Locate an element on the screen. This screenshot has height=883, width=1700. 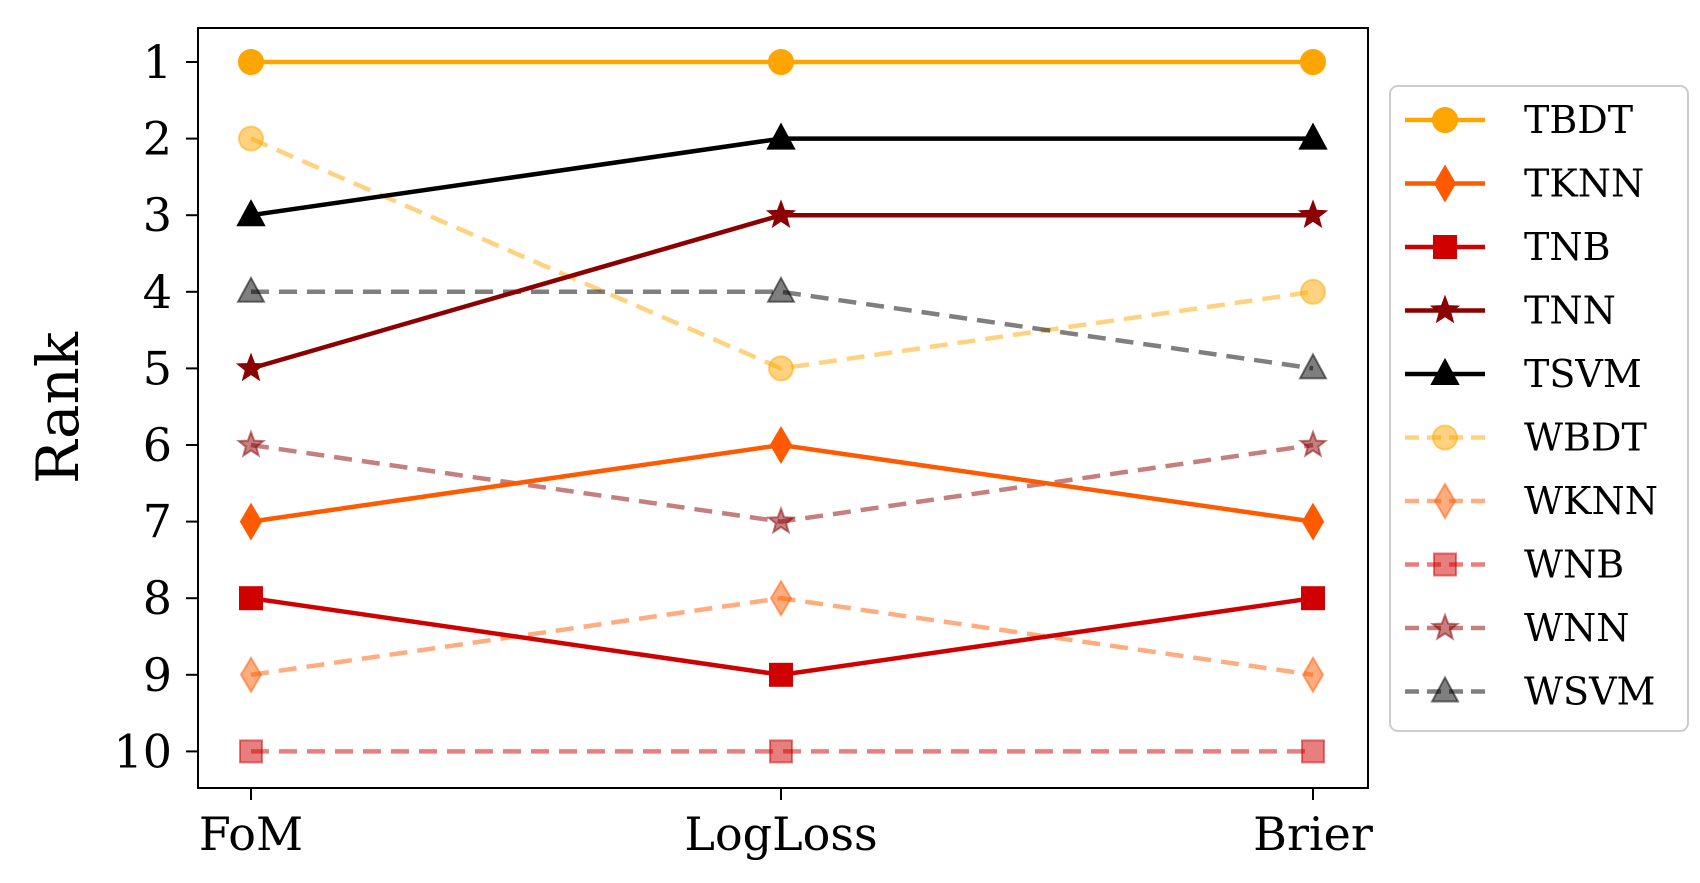
legend-item-wsvm: WSVM is located at coordinates (1530, 692).